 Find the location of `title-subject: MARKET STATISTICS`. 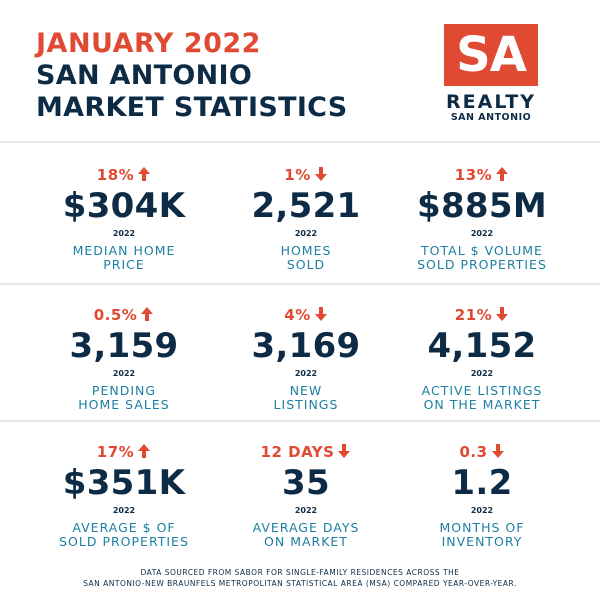

title-subject: MARKET STATISTICS is located at coordinates (192, 107).